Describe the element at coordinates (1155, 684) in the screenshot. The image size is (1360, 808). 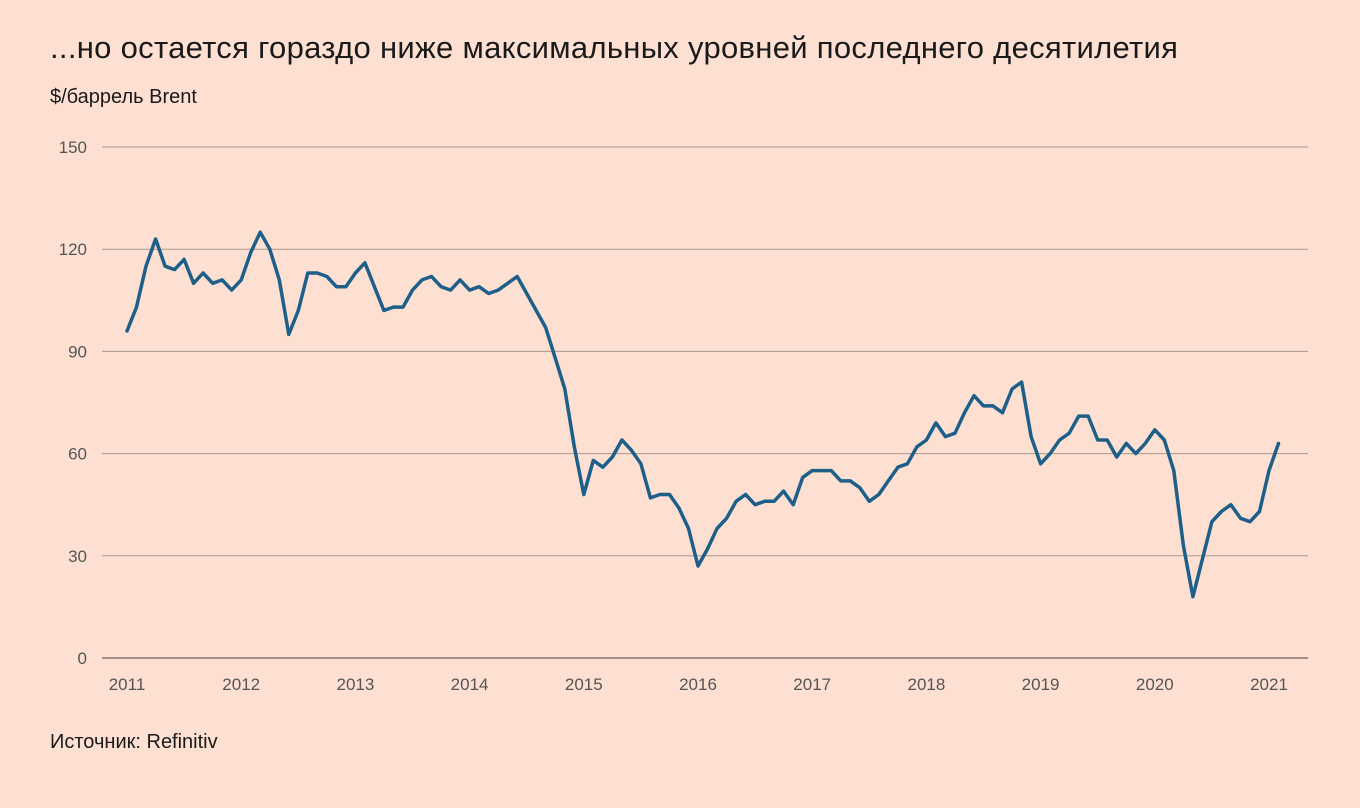
I see `x-tick-label-2020: 2020` at that location.